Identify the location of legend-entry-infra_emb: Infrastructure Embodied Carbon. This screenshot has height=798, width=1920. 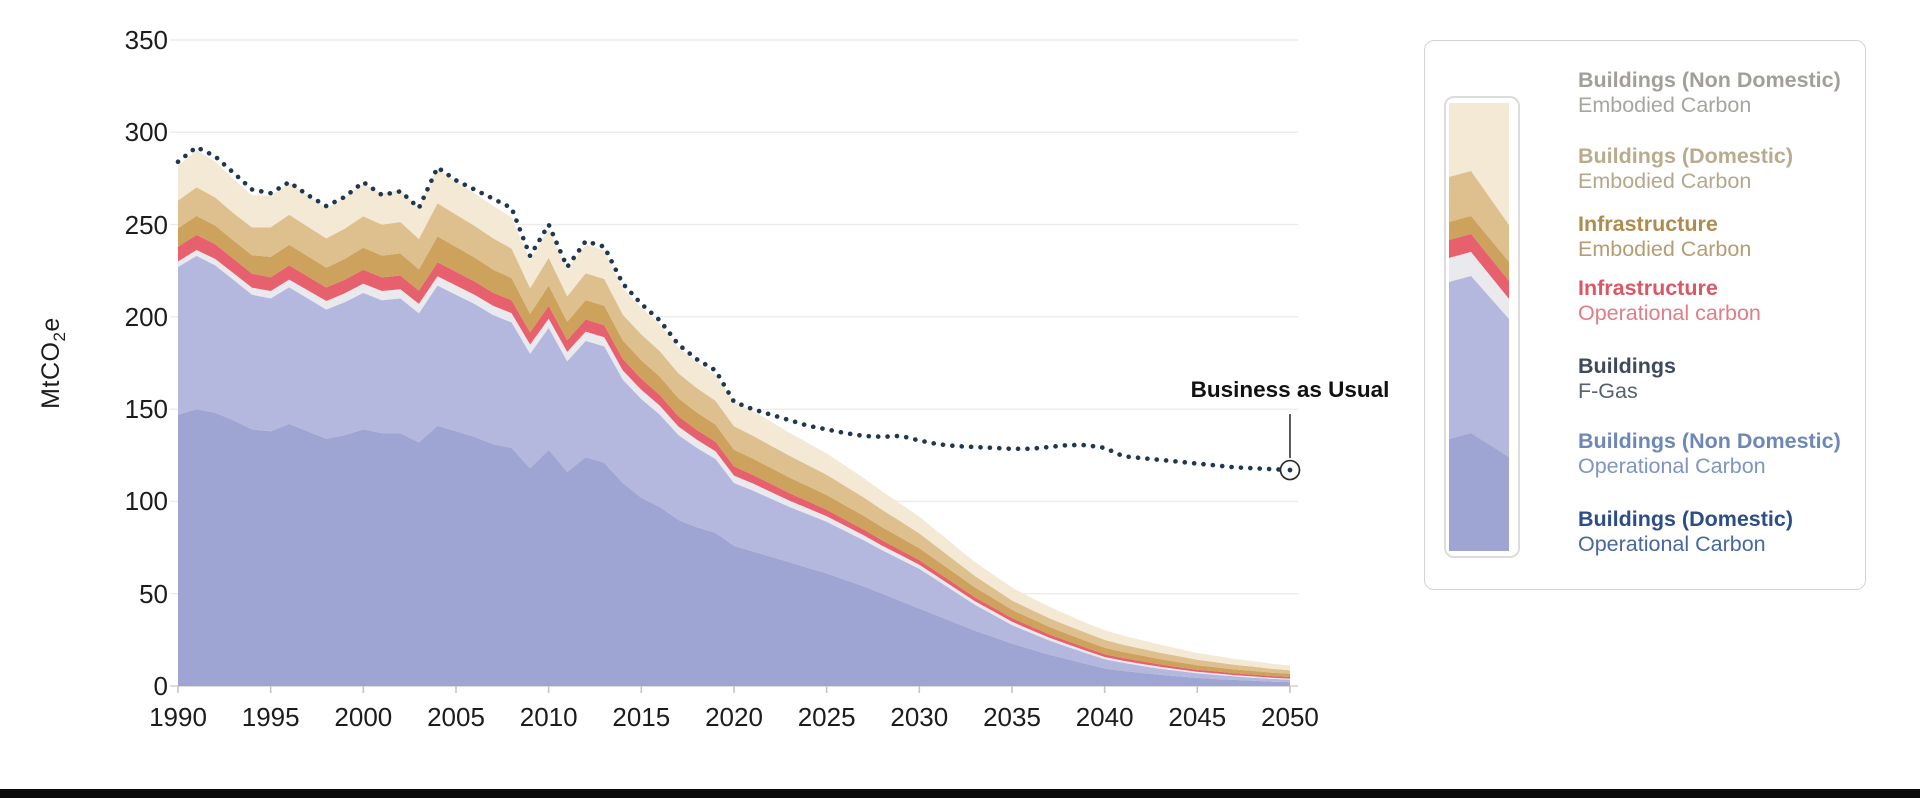
(1728, 237).